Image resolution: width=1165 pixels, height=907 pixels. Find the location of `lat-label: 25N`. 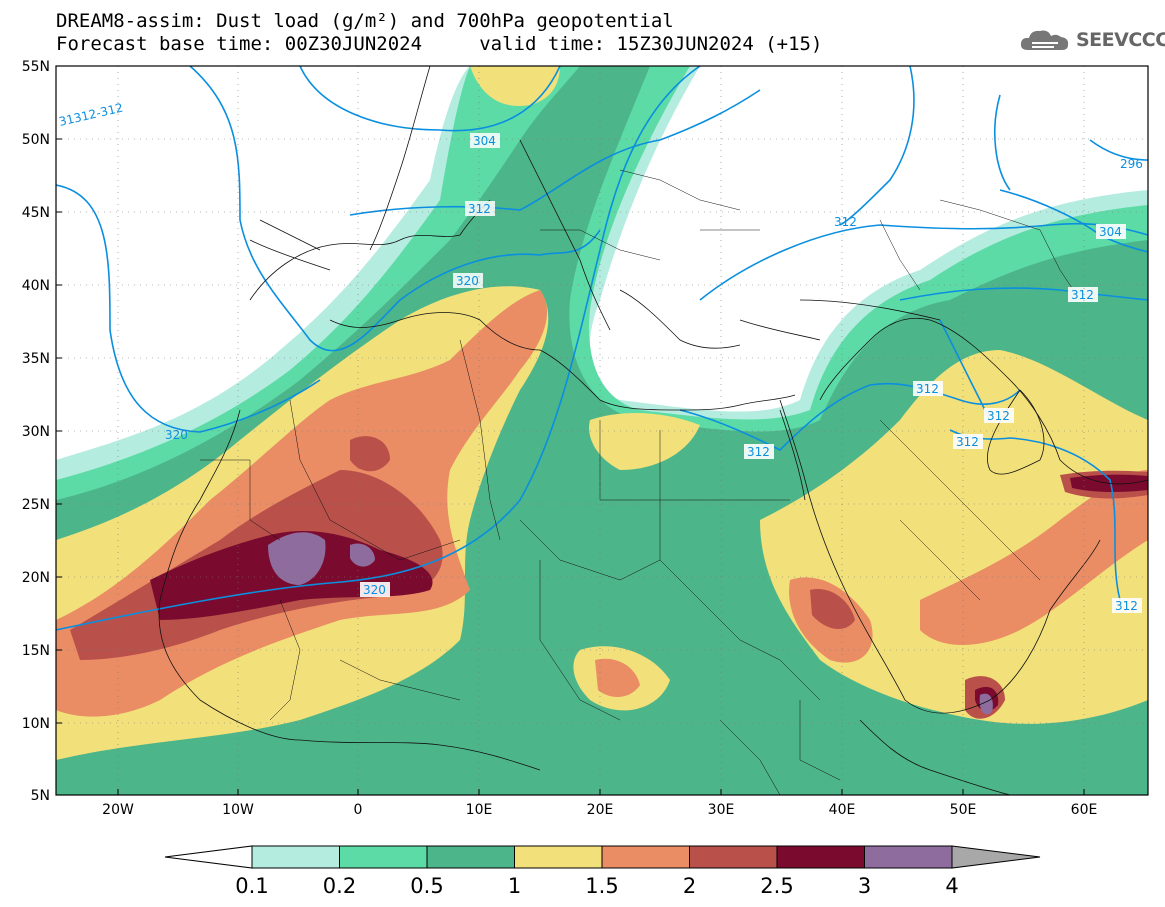

lat-label: 25N is located at coordinates (36, 505).